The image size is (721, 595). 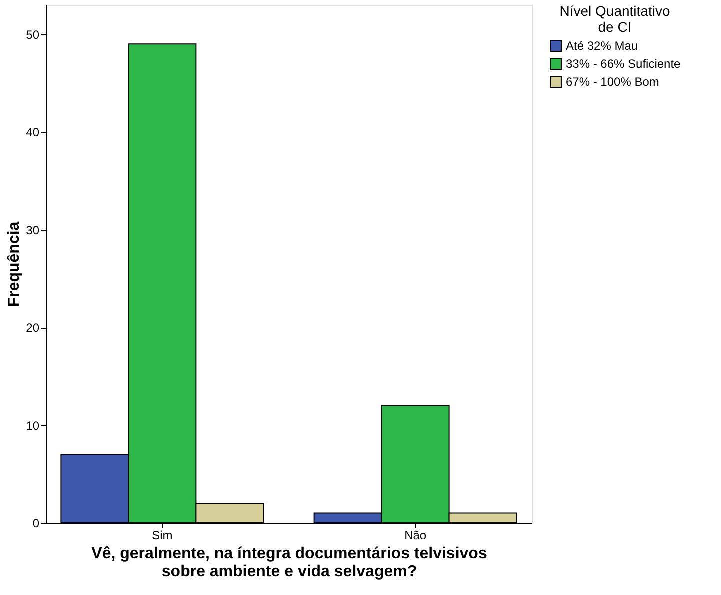 What do you see at coordinates (36, 523) in the screenshot?
I see `y-tick-label: 0` at bounding box center [36, 523].